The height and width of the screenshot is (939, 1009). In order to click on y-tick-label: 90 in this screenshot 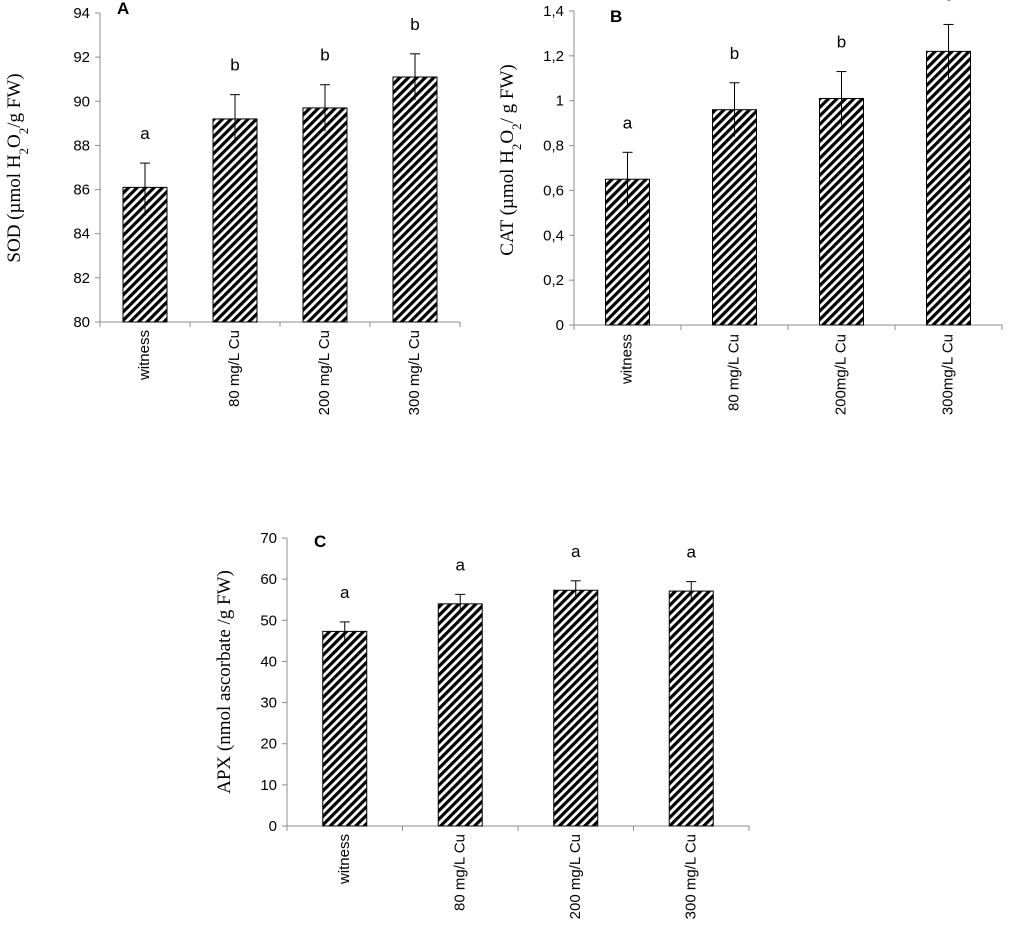, I will do `click(81, 101)`.